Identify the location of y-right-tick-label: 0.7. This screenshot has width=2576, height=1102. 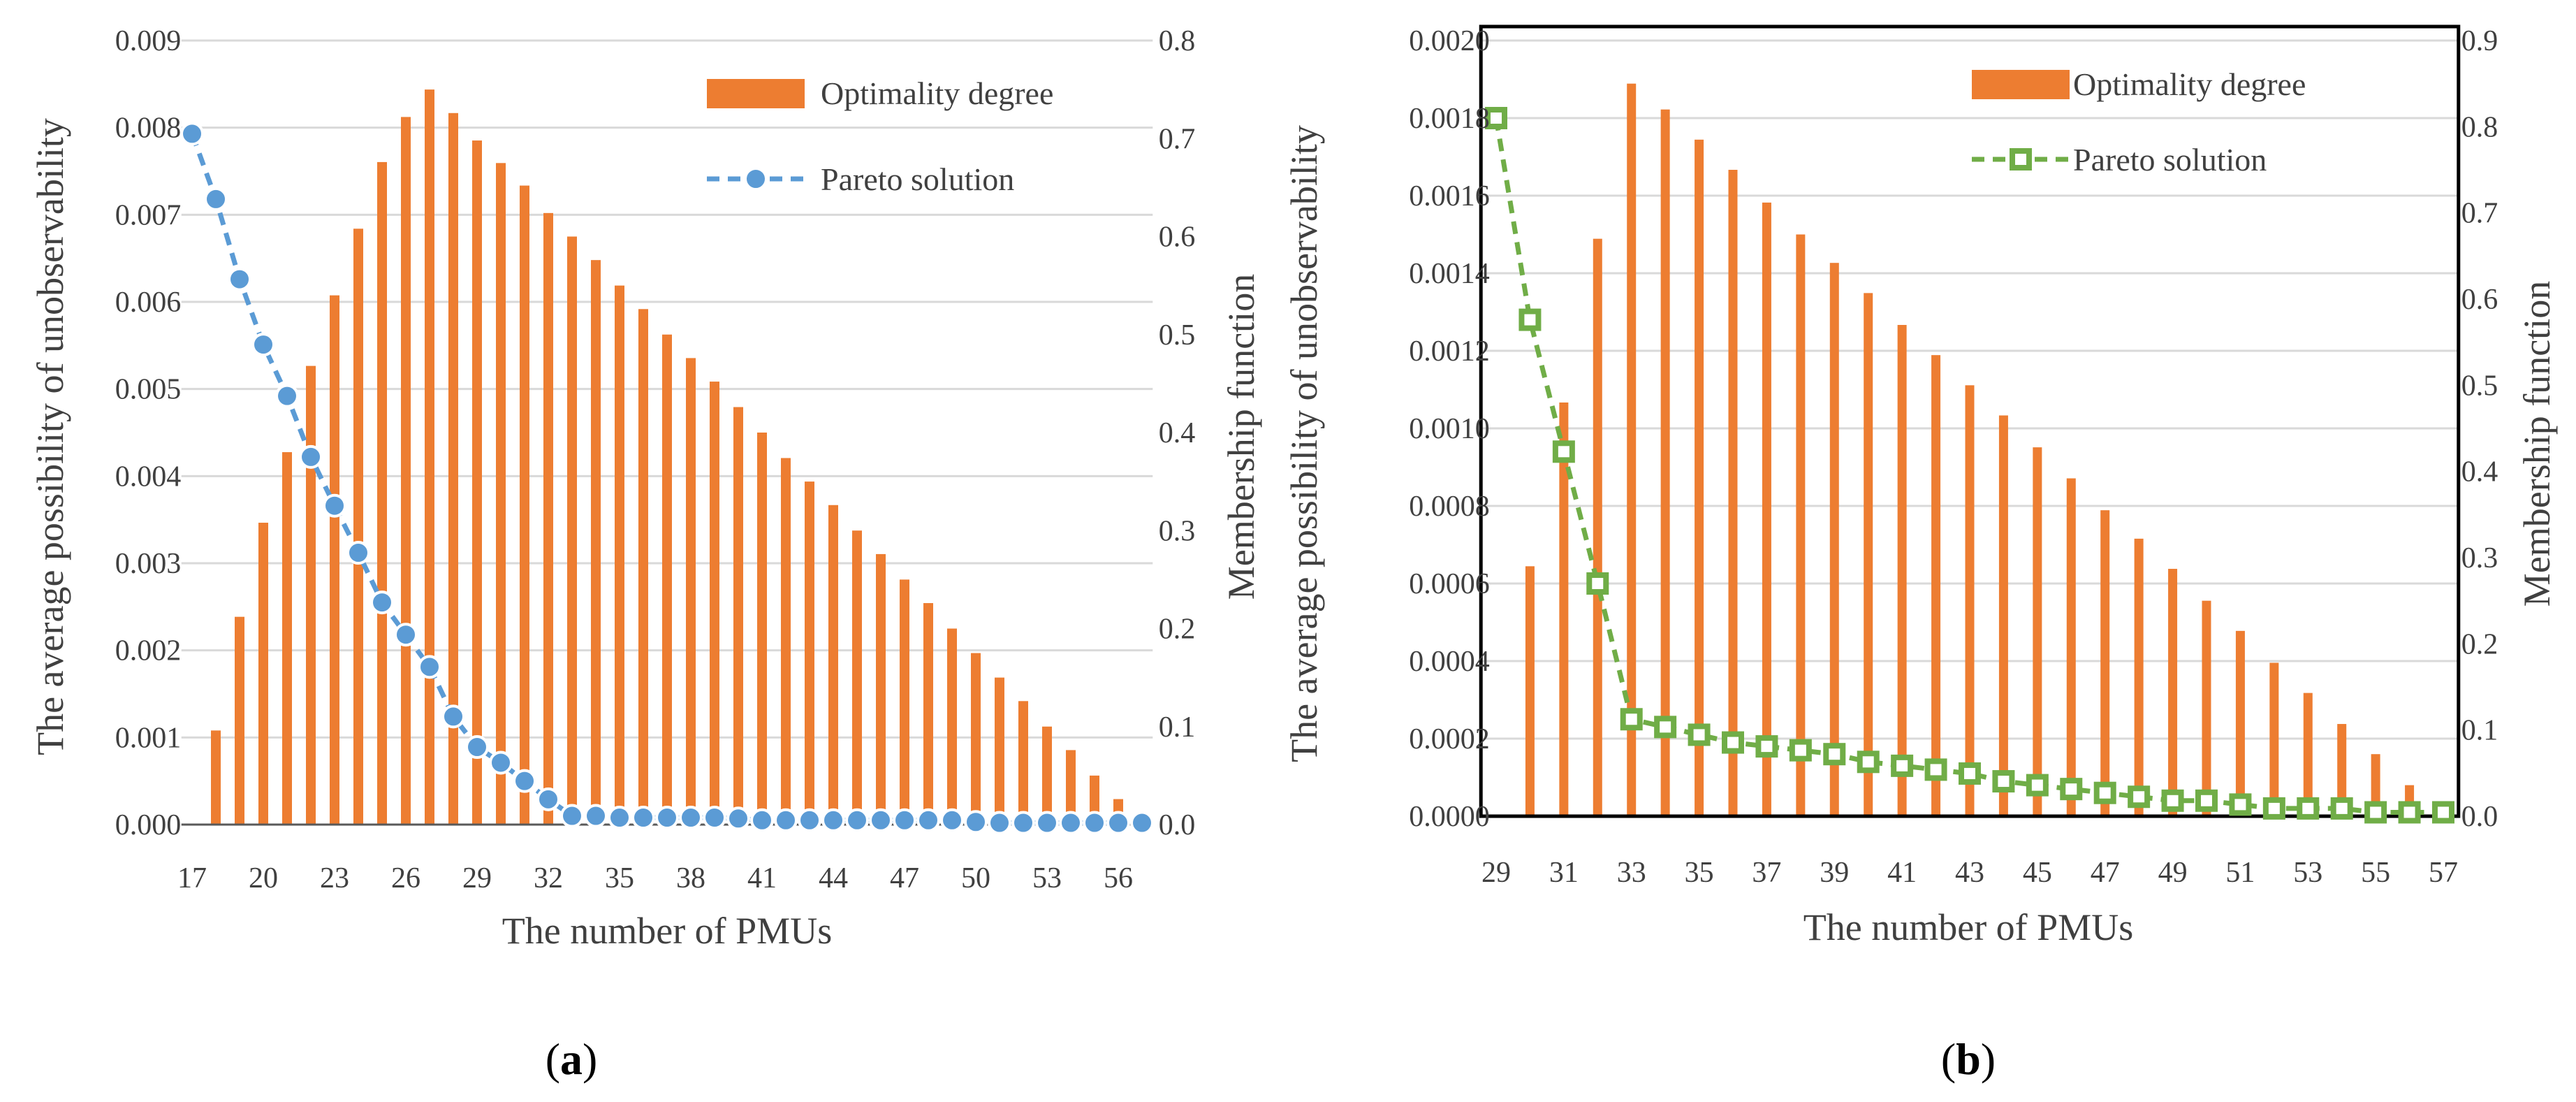
(2479, 214).